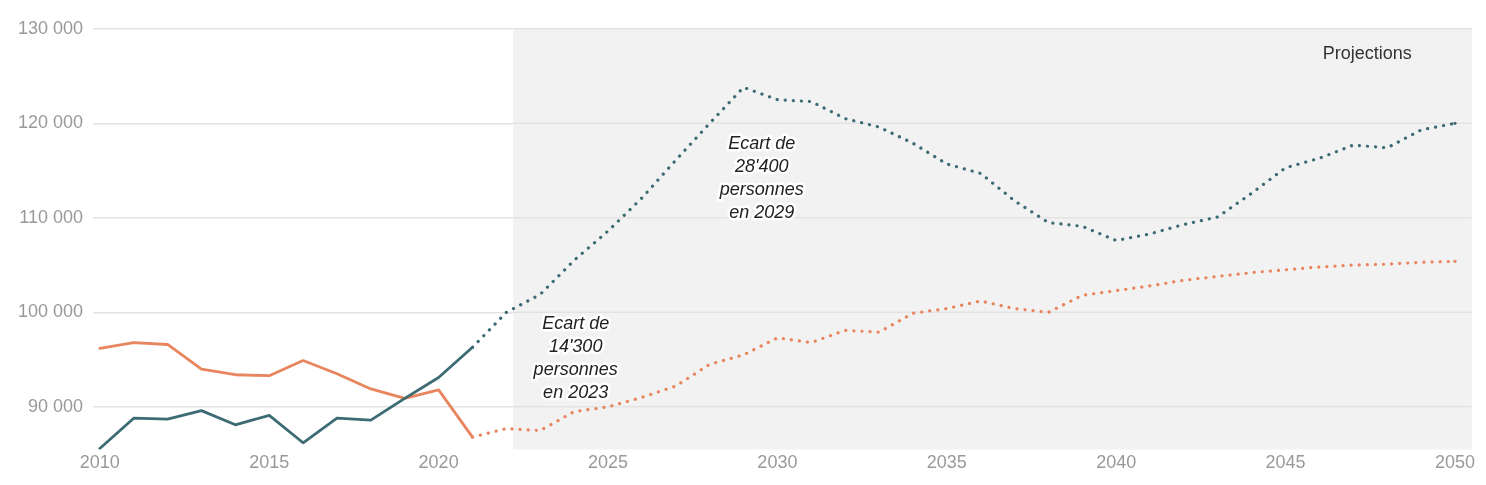 This screenshot has width=1486, height=485. I want to click on x-tick-label: 2050, so click(1454, 462).